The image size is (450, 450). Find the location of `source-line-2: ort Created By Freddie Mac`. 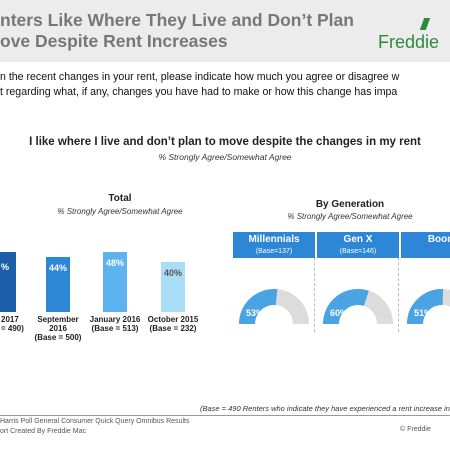

source-line-2: ort Created By Freddie Mac is located at coordinates (43, 431).